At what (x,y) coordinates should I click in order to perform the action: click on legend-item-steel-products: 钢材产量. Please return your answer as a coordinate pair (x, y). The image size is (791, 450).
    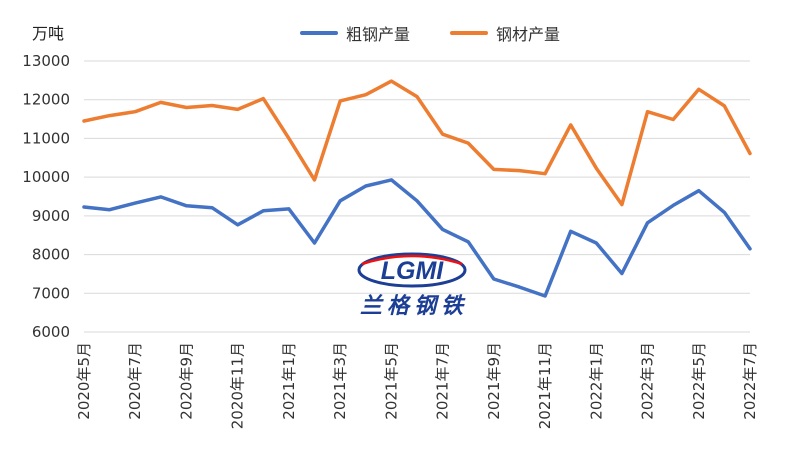
    Looking at the image, I should click on (505, 33).